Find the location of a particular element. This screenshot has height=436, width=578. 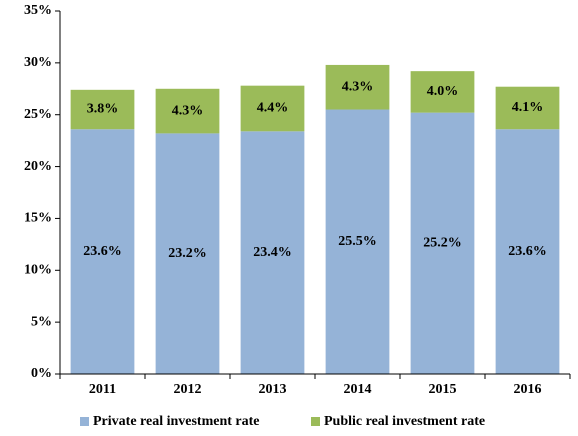

y-tick-label: 10% is located at coordinates (38, 270).